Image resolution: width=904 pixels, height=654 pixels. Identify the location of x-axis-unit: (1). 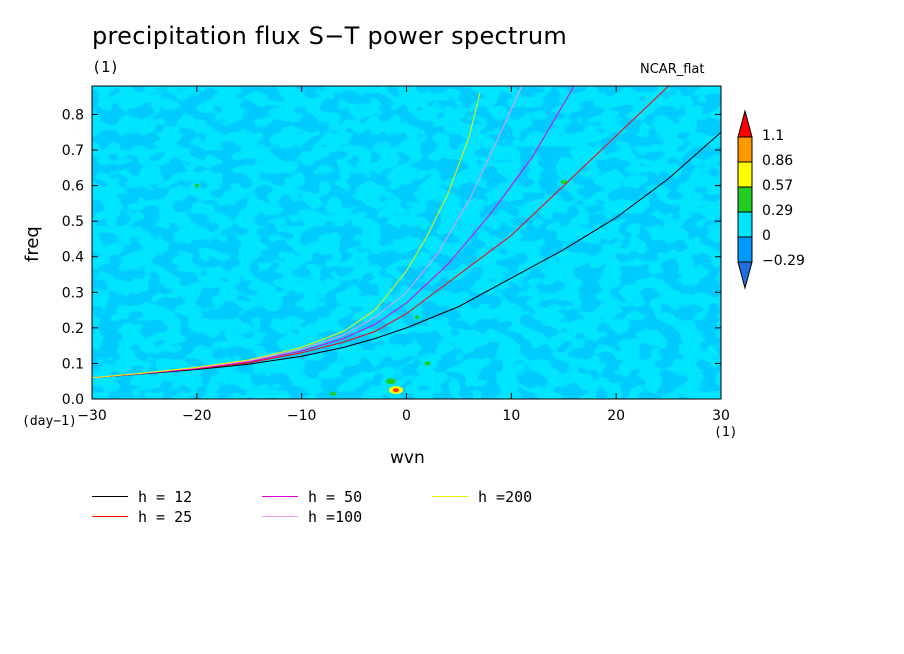
(726, 432).